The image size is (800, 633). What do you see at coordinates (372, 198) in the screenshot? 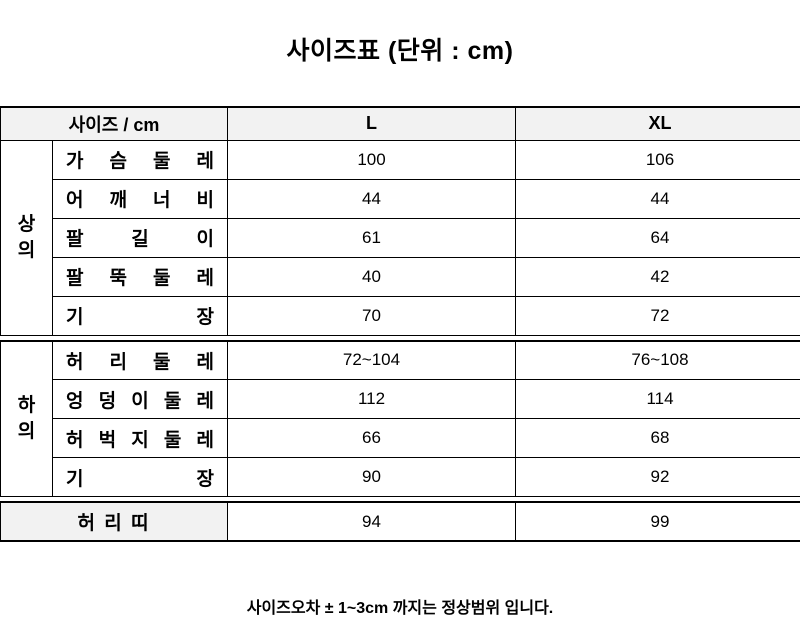
I see `value-L: 44` at bounding box center [372, 198].